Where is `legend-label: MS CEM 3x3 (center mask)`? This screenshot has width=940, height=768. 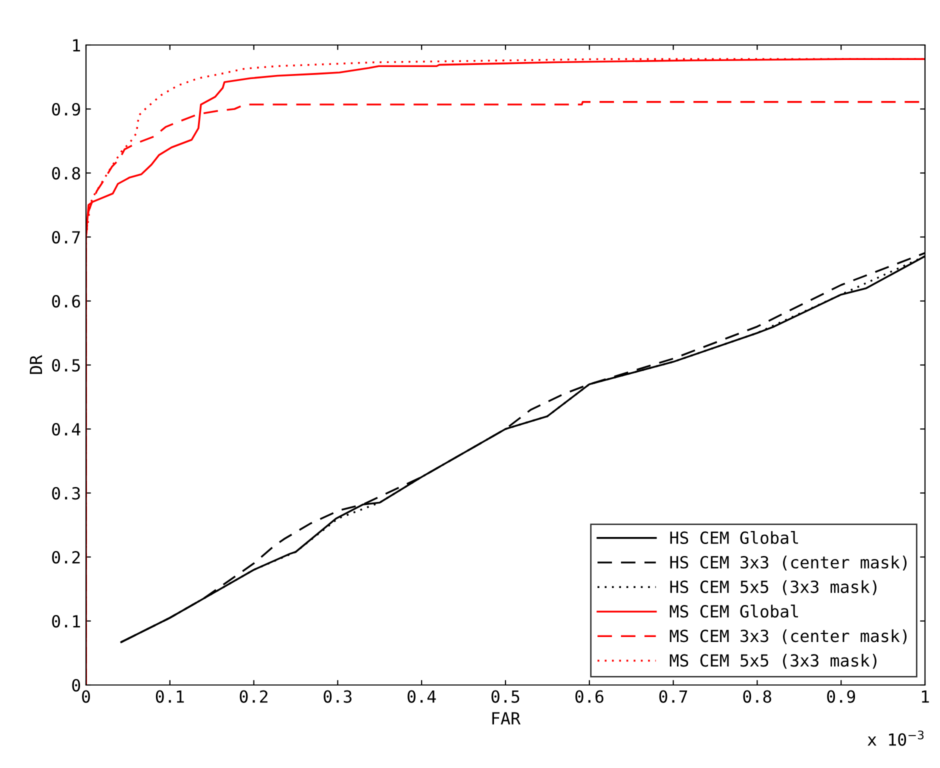 legend-label: MS CEM 3x3 (center mask) is located at coordinates (788, 636).